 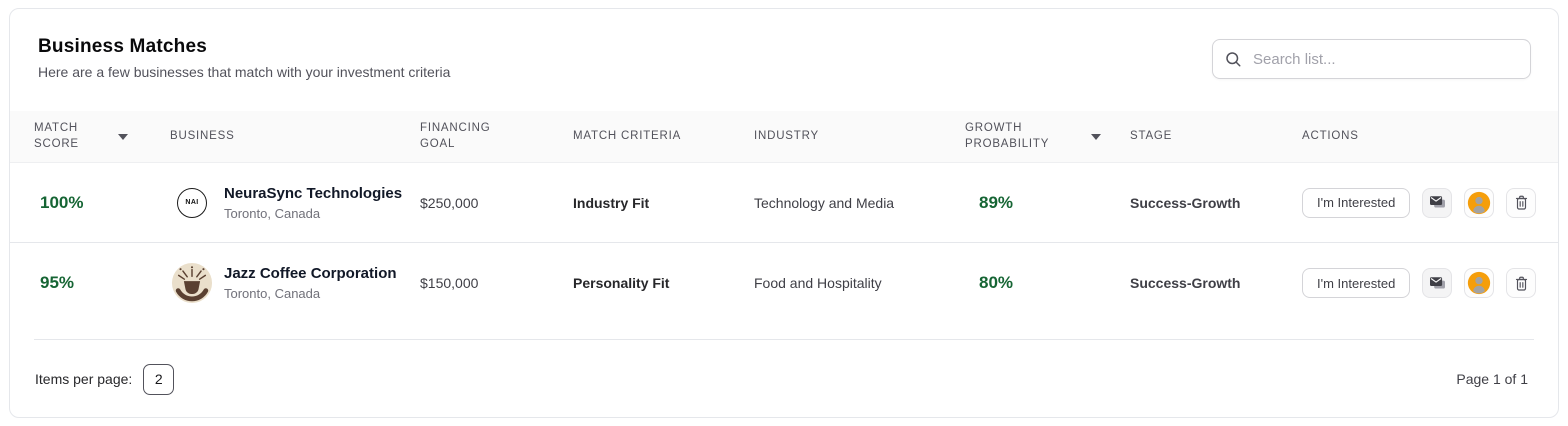 I want to click on search-input, so click(x=1371, y=59).